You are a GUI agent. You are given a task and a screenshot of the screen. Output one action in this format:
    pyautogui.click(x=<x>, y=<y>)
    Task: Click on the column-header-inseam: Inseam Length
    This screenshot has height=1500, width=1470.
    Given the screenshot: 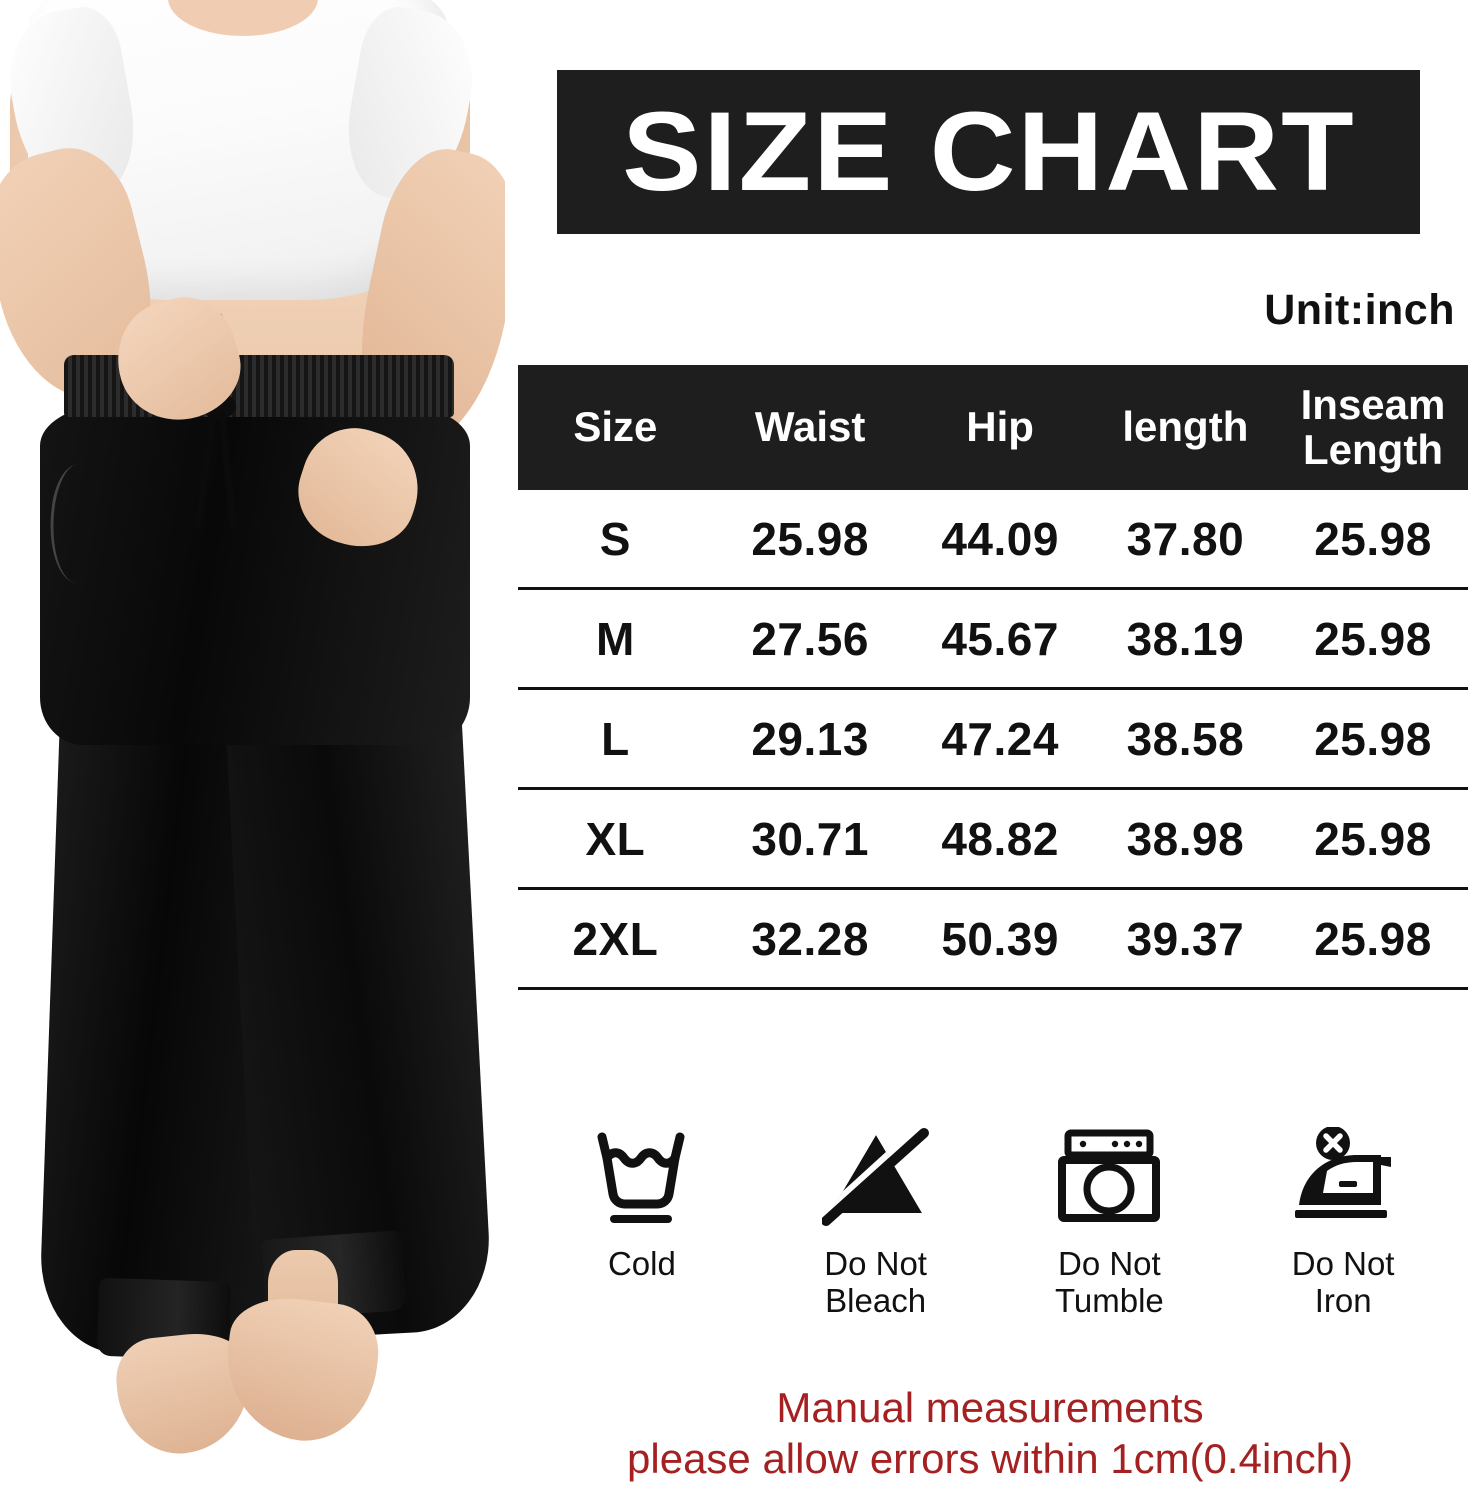 What is the action you would take?
    pyautogui.click(x=1373, y=427)
    